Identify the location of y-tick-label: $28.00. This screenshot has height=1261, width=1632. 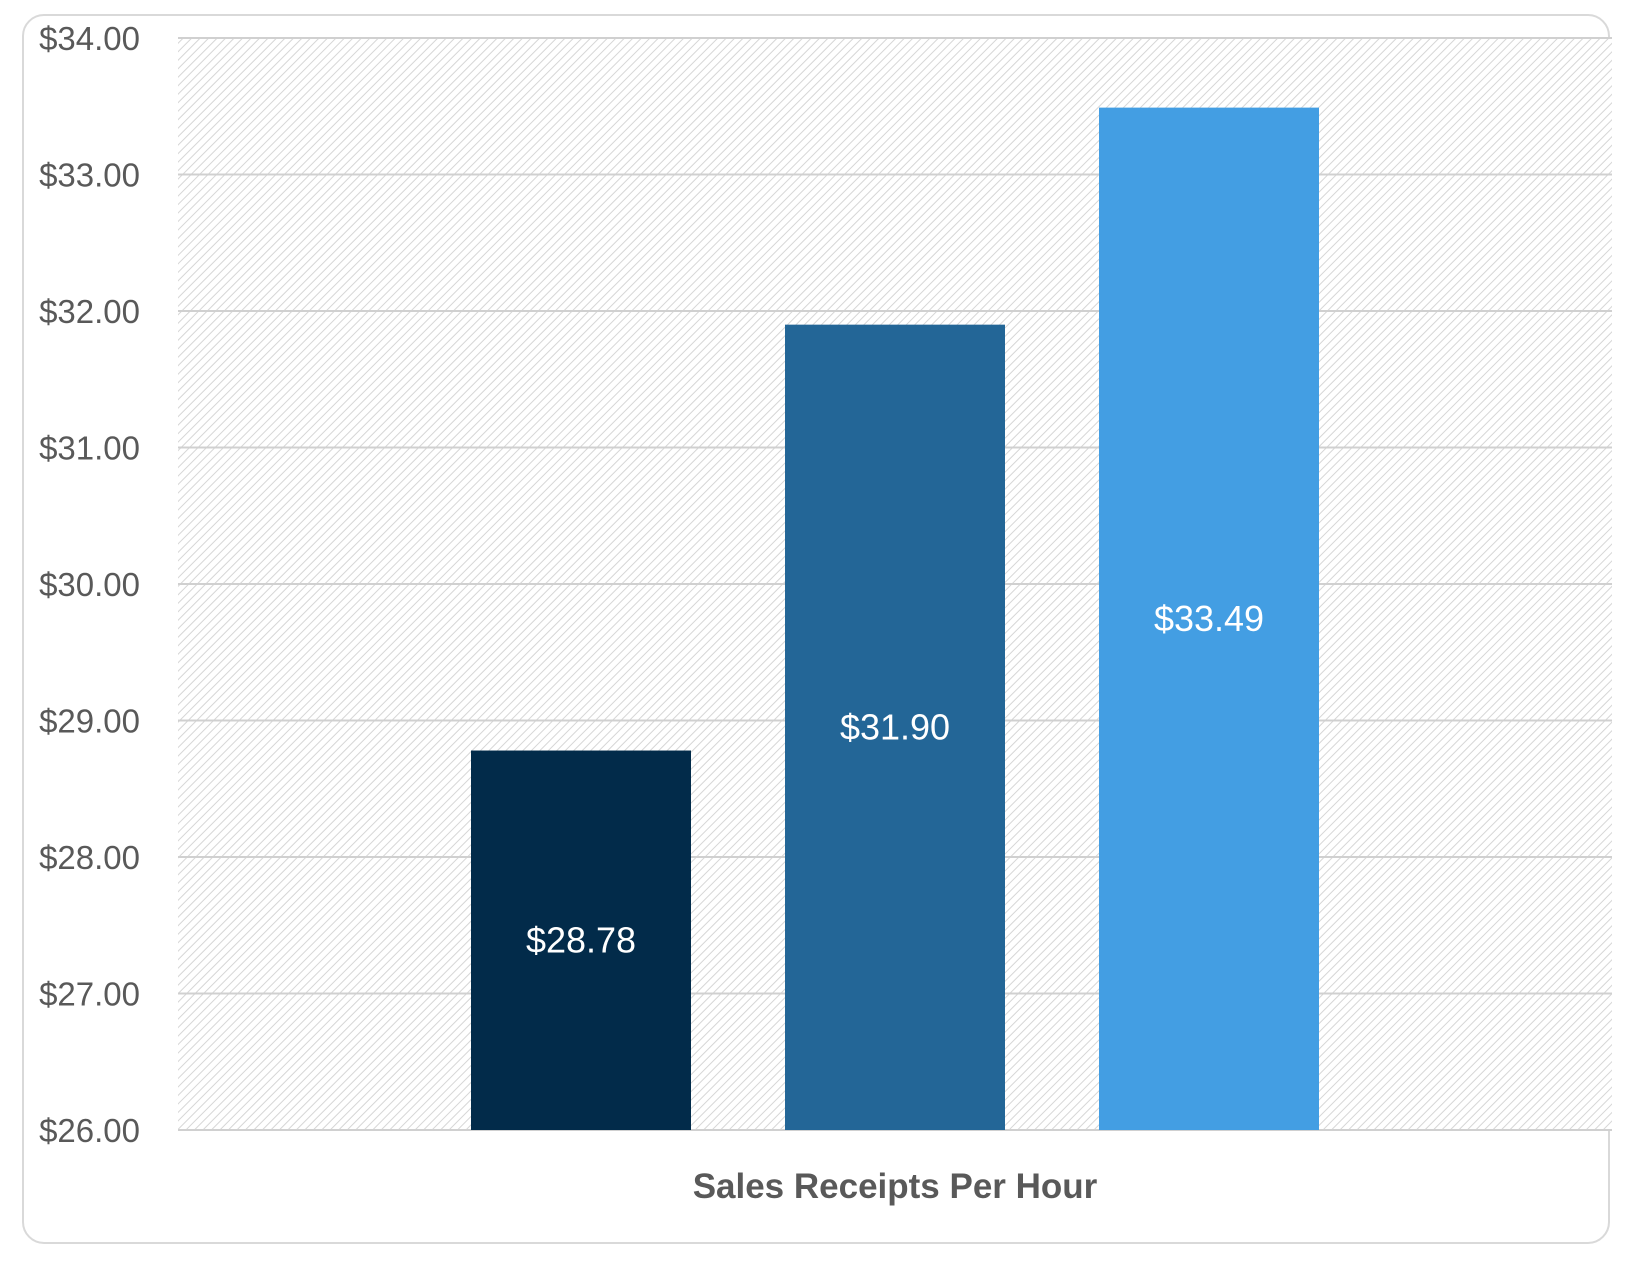
(89, 857).